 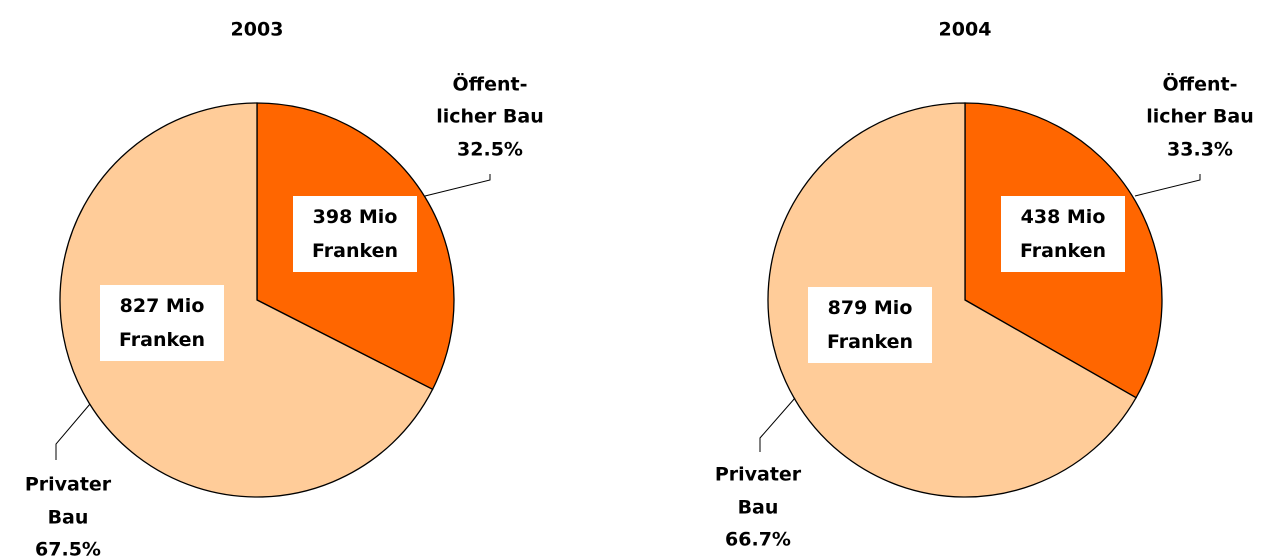 I want to click on value-label-line: 827 Mio, so click(x=162, y=306).